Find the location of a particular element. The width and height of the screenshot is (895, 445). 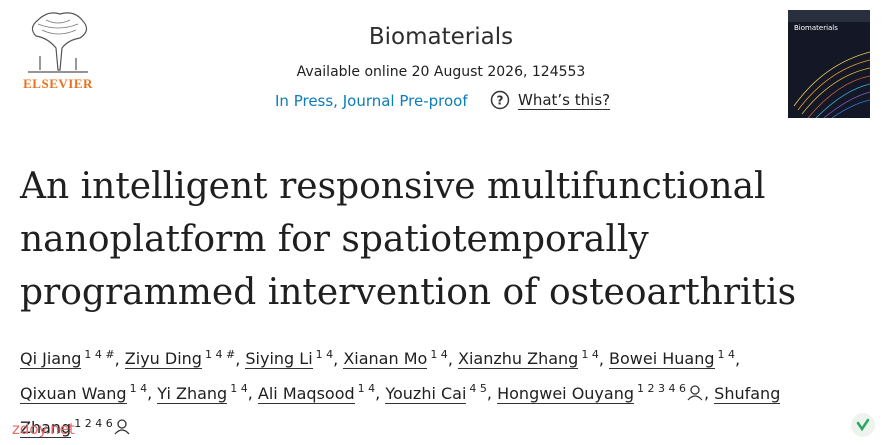

cover-title: Biomaterials is located at coordinates (816, 28).